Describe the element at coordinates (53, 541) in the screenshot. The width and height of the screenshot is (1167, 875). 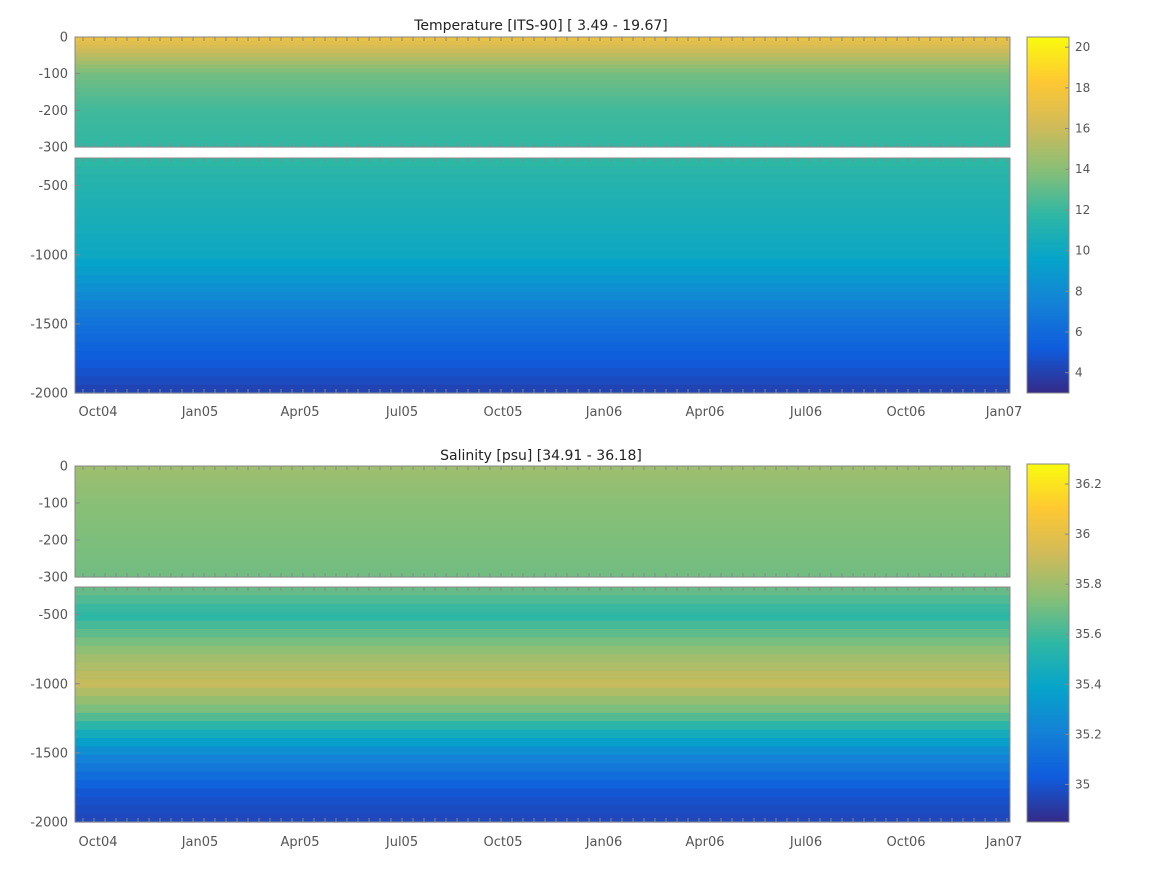
I see `y-tick-label: -200` at that location.